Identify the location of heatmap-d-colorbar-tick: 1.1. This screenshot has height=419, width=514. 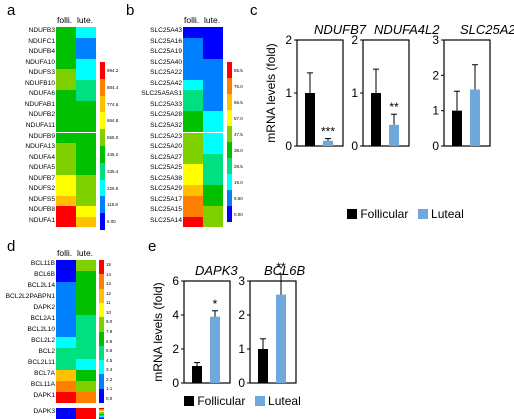
(109, 389).